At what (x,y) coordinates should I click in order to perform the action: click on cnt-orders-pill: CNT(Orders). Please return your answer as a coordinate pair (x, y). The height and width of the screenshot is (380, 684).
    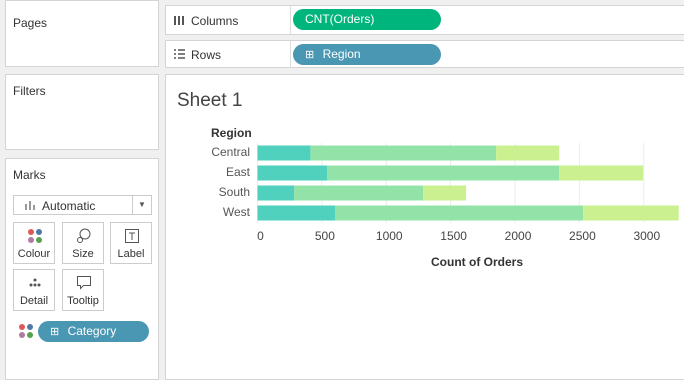
    Looking at the image, I should click on (367, 19).